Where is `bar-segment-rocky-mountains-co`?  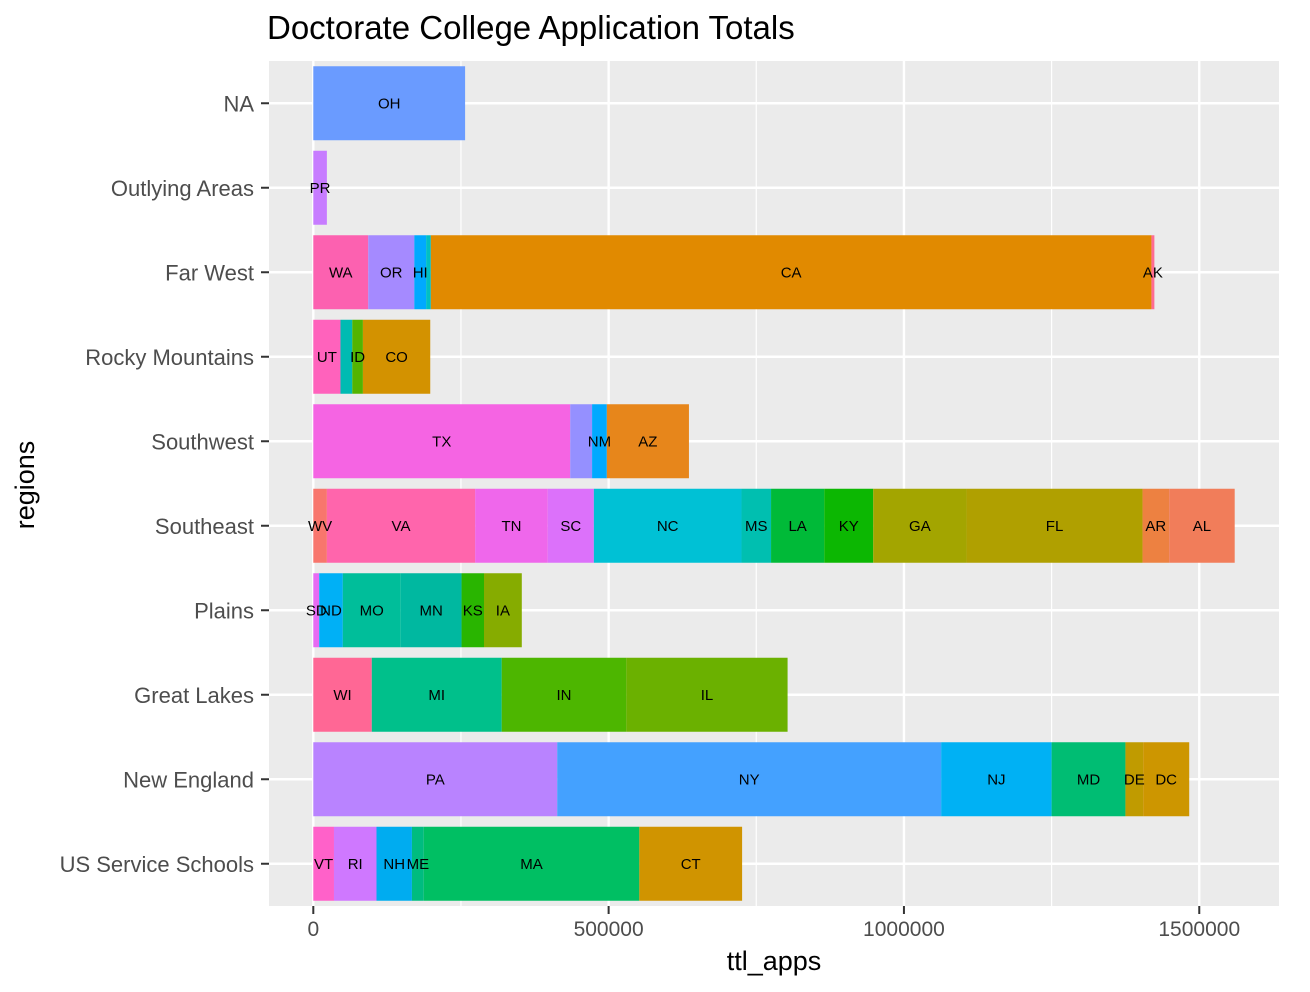 bar-segment-rocky-mountains-co is located at coordinates (396, 356).